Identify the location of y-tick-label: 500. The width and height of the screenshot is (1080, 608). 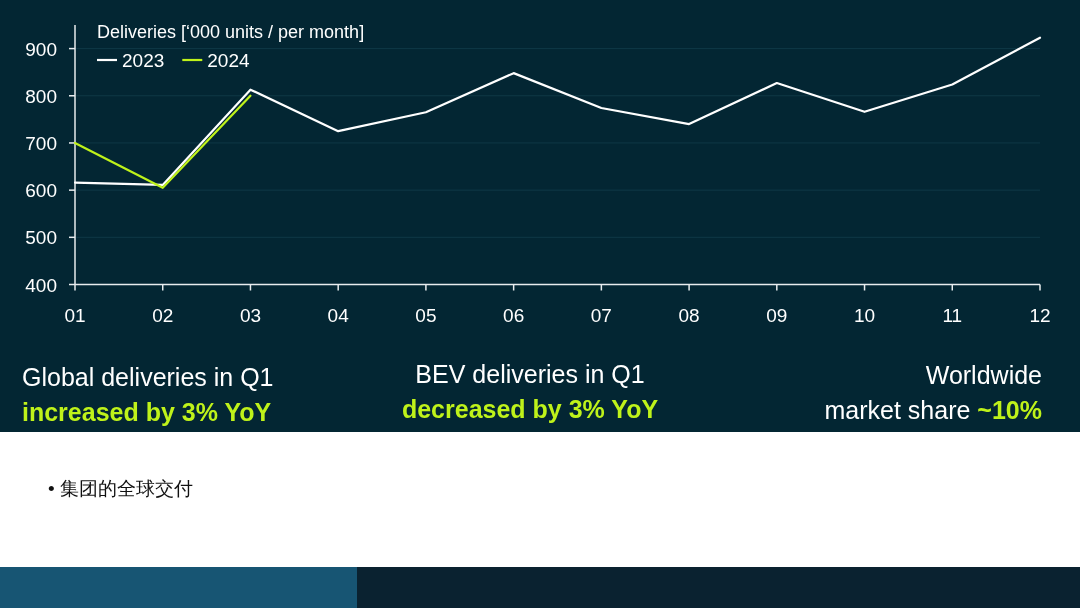
(41, 238).